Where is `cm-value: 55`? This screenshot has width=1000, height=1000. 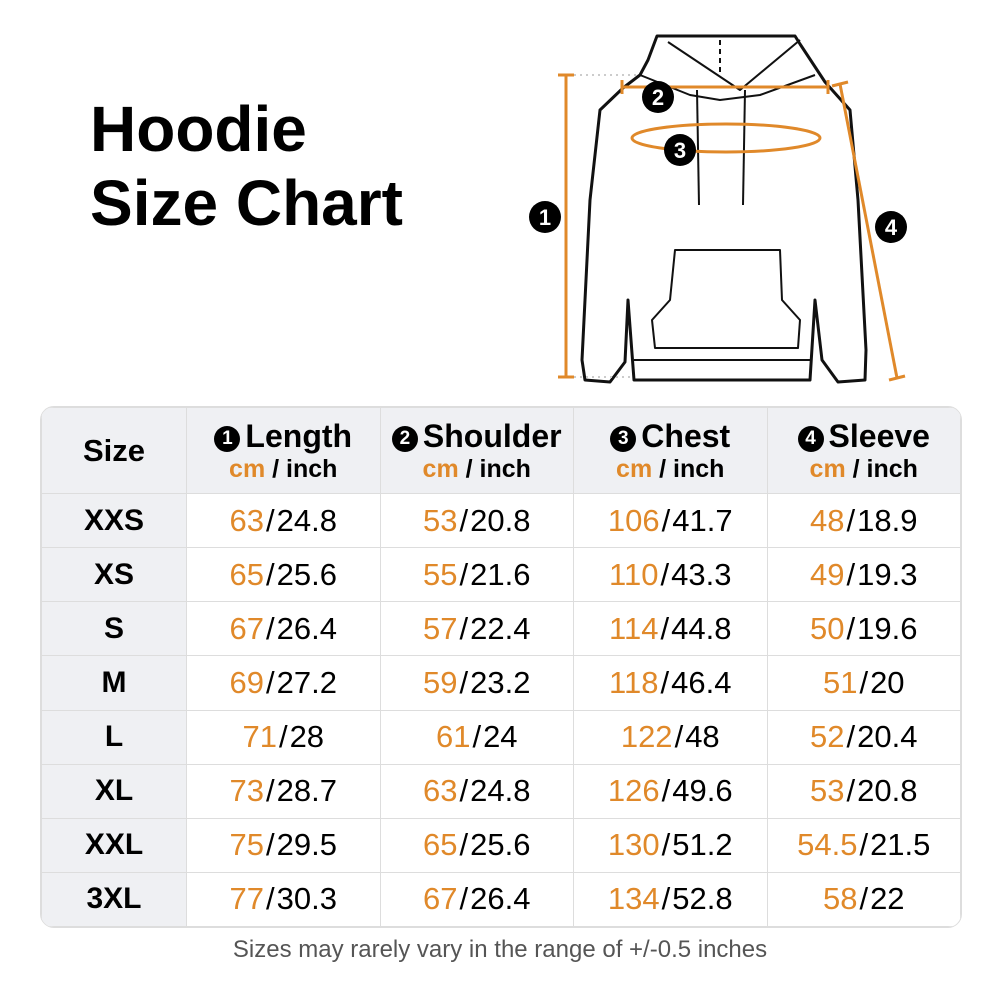 cm-value: 55 is located at coordinates (440, 574).